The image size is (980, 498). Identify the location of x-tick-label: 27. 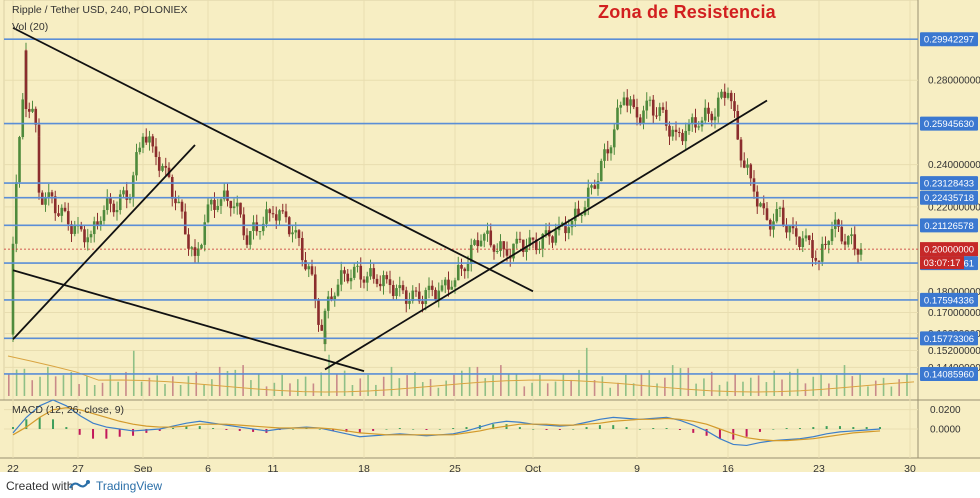
(78, 469).